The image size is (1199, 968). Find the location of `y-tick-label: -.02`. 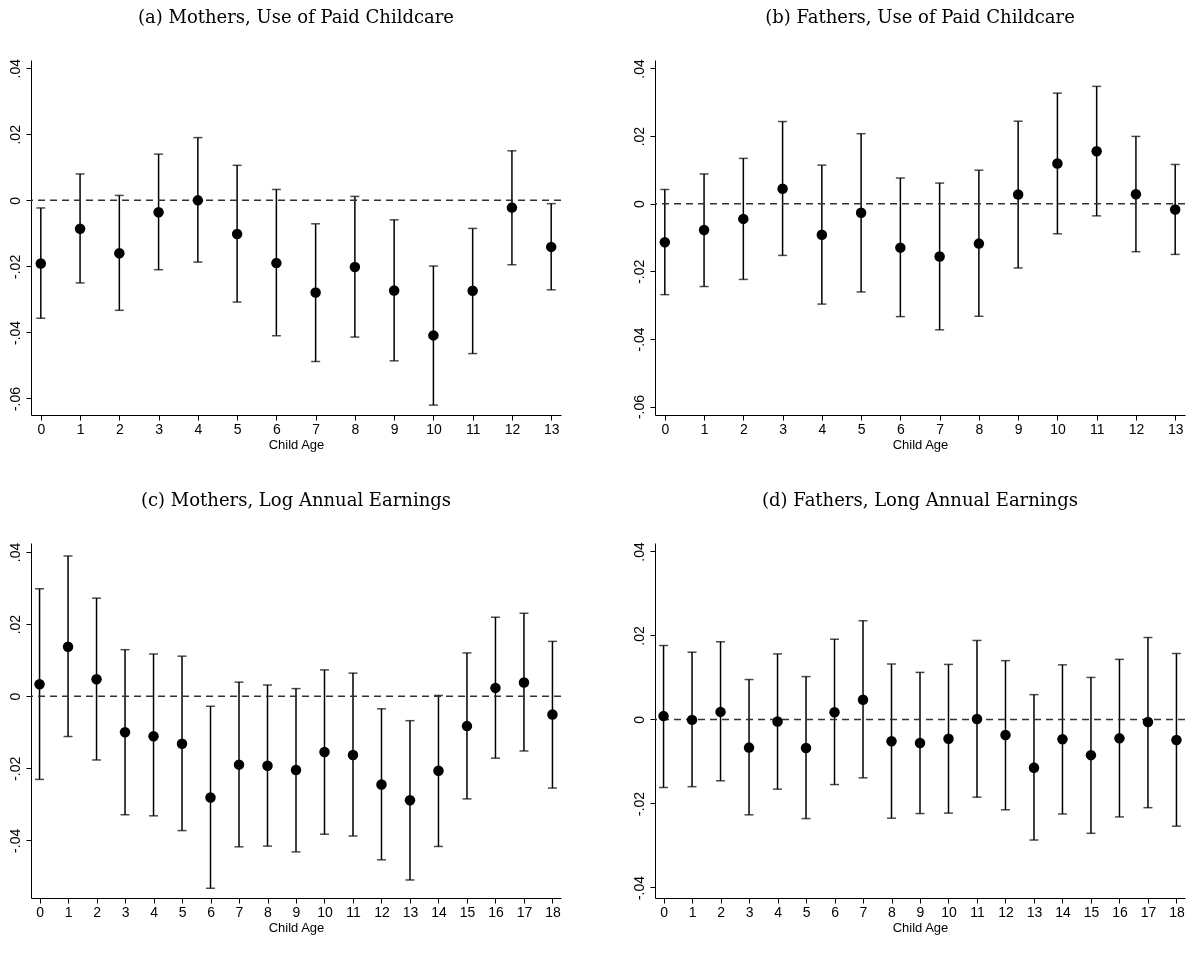

y-tick-label: -.02 is located at coordinates (14, 768).